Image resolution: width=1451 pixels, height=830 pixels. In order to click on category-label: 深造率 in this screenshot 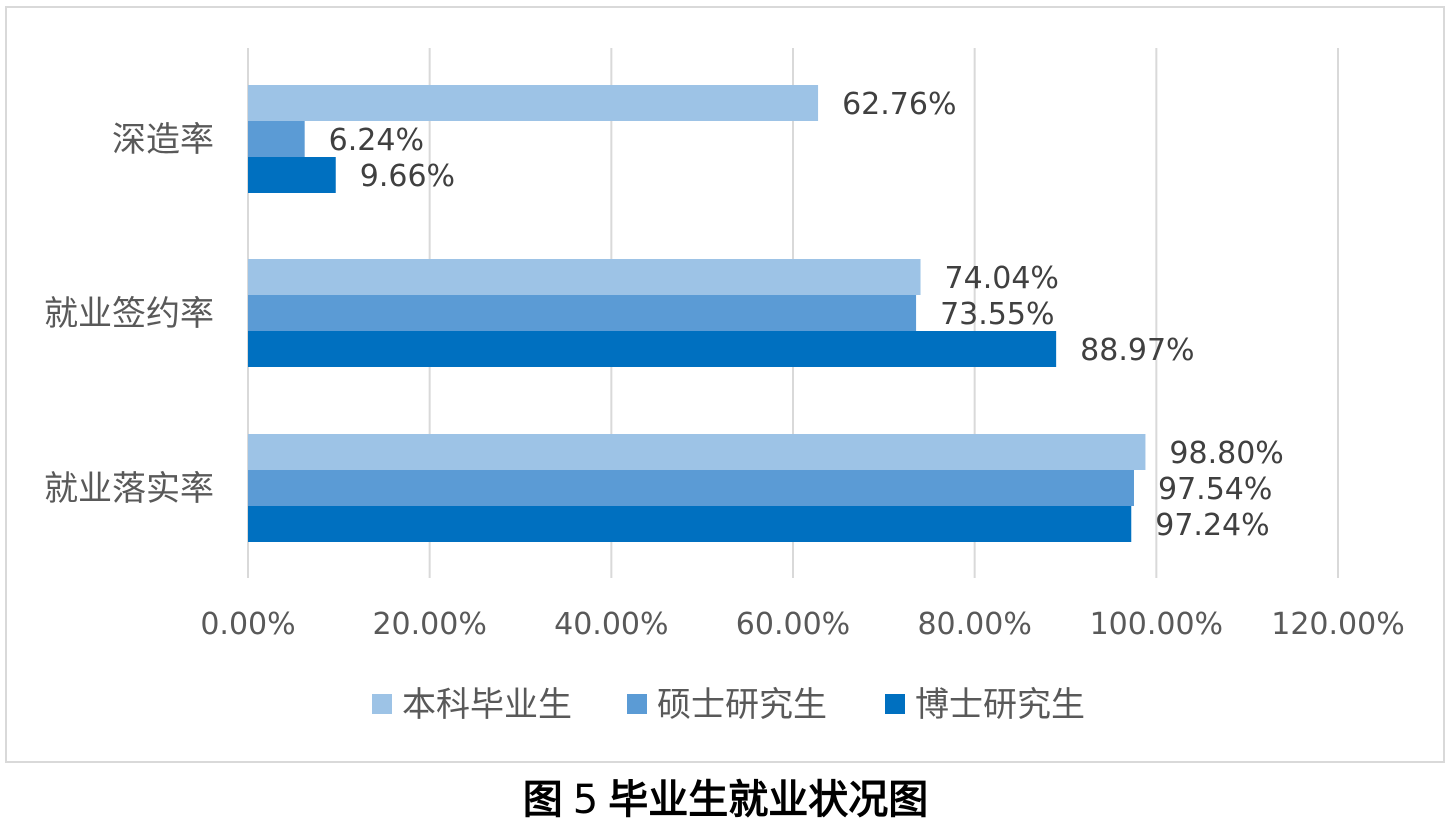, I will do `click(163, 140)`.